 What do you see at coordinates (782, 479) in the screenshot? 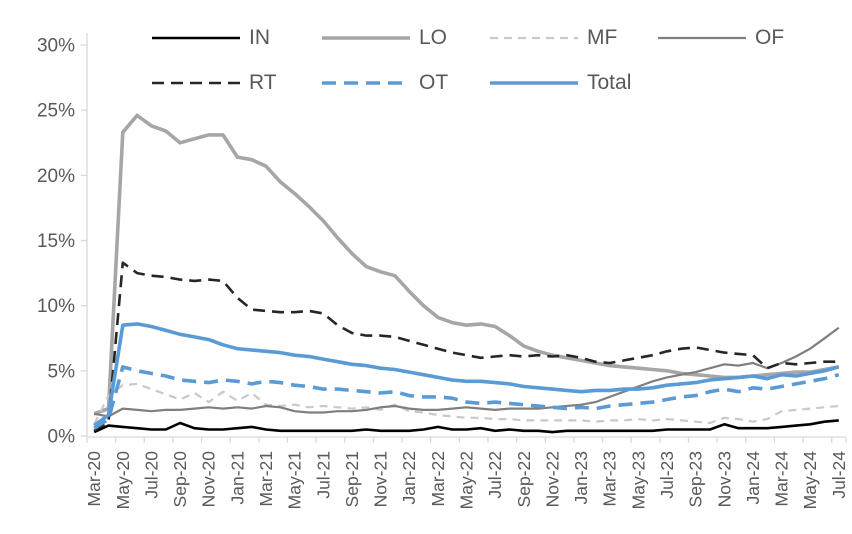
I see `x-axis-label: Mar-24` at bounding box center [782, 479].